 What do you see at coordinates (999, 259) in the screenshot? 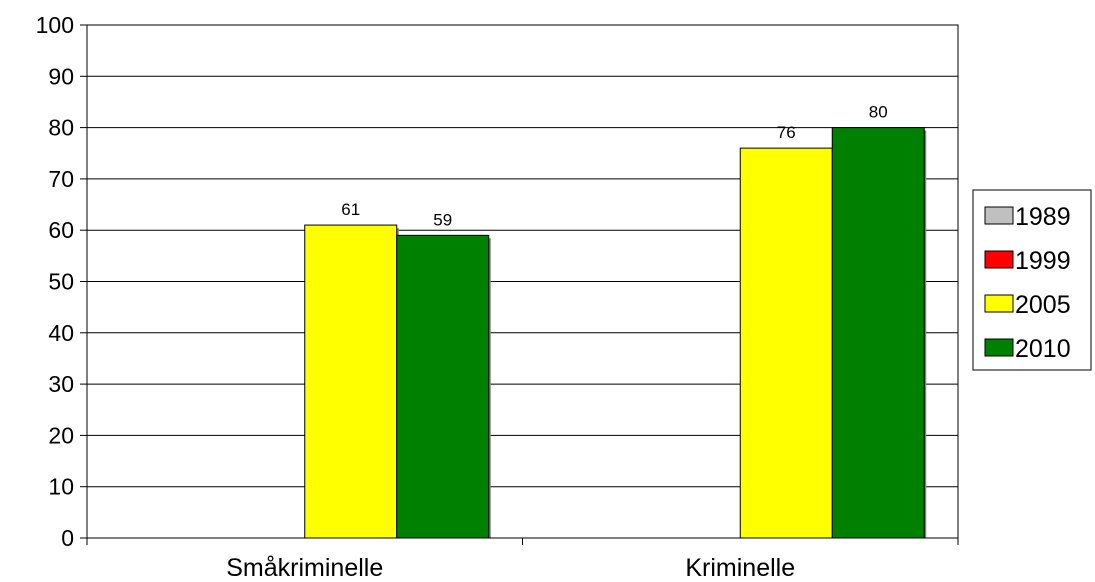
I see `legend-swatch-1999` at bounding box center [999, 259].